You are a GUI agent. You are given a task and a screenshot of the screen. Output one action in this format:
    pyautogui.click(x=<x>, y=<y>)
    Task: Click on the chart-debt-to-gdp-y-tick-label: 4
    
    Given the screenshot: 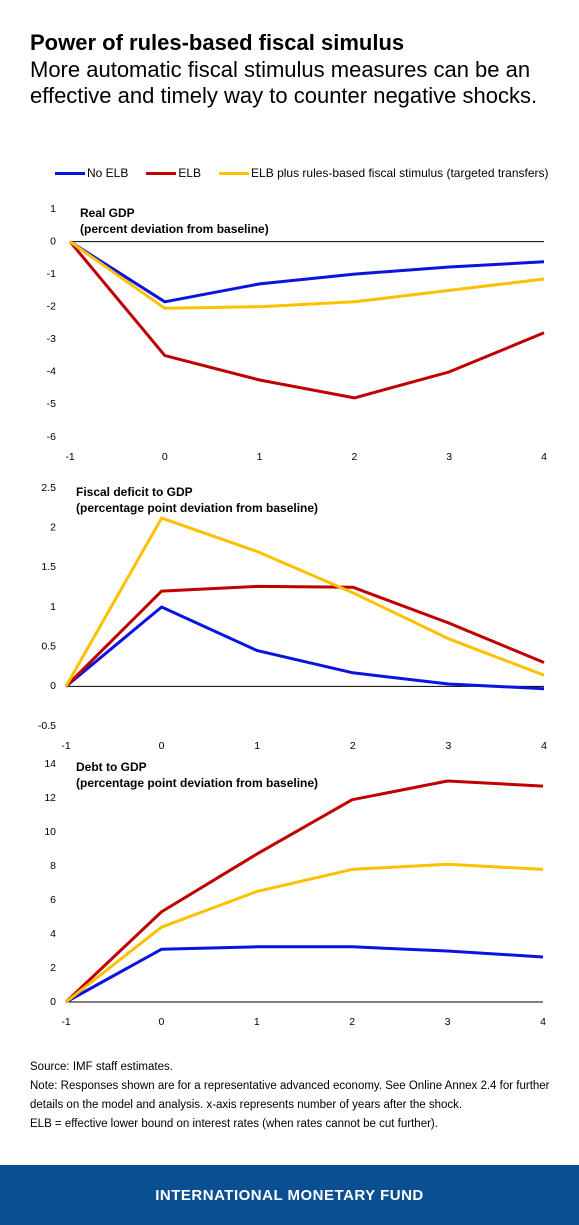 What is the action you would take?
    pyautogui.click(x=53, y=934)
    